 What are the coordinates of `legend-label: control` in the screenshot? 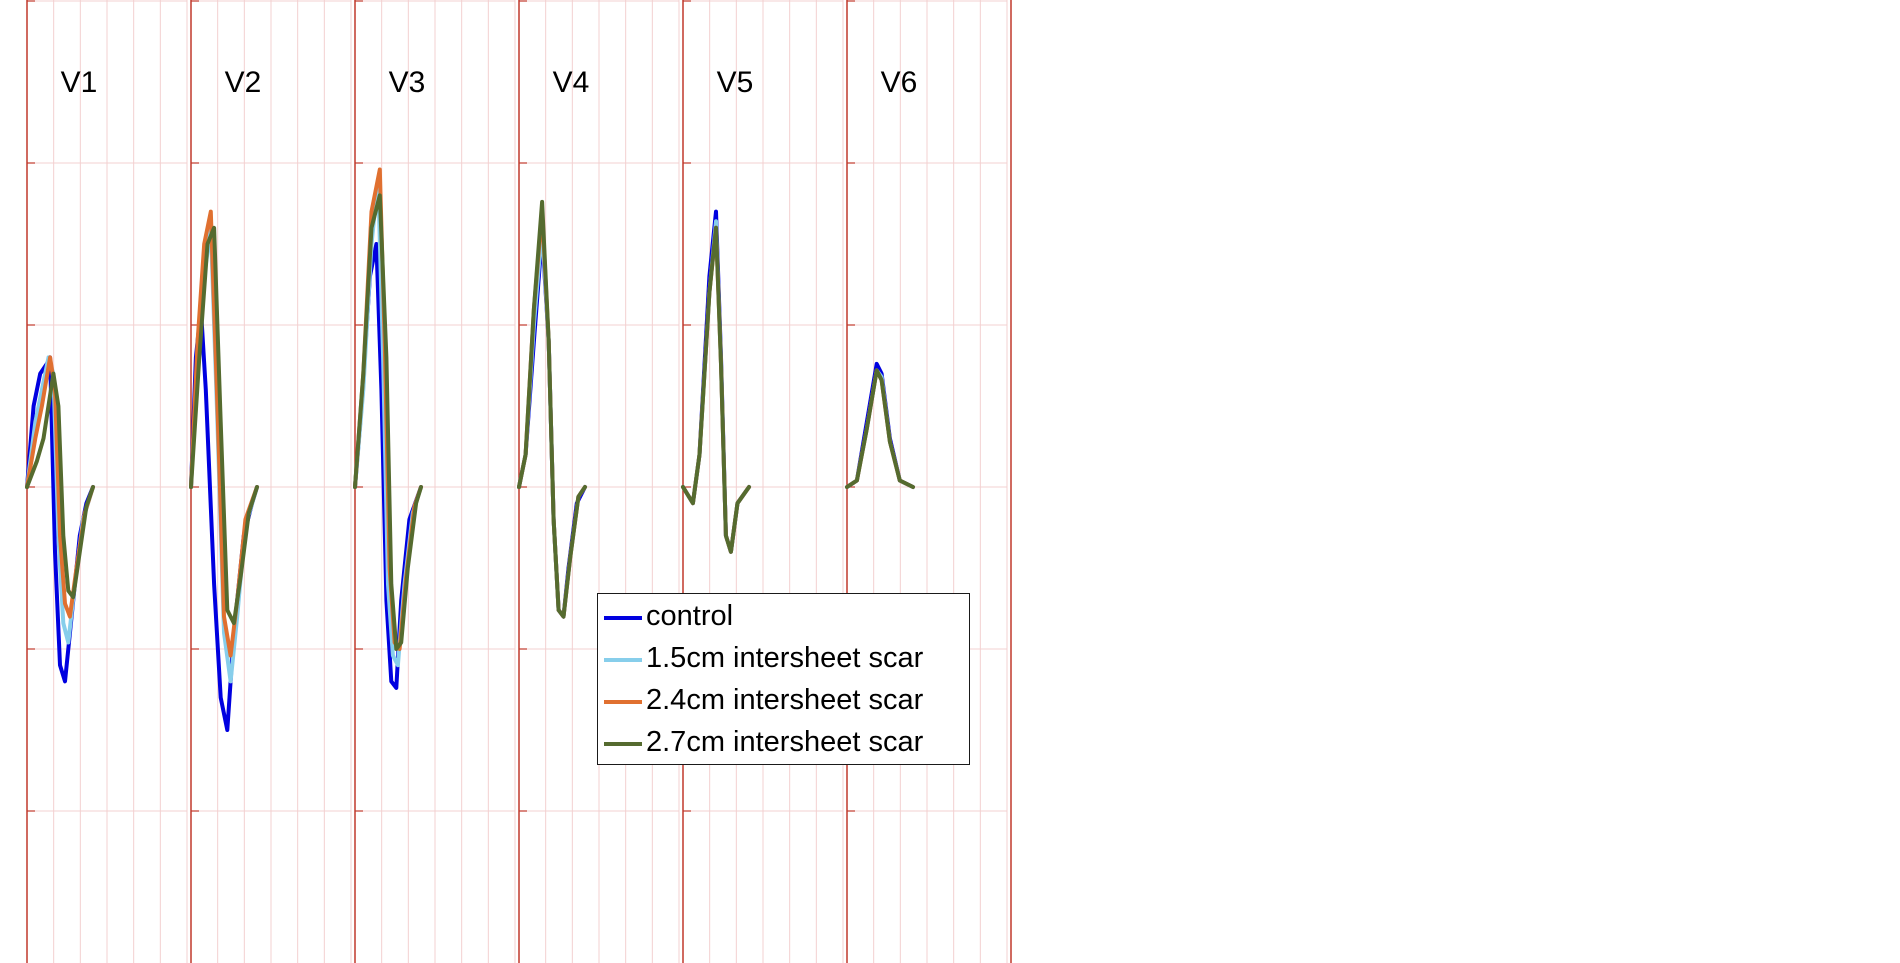 It's located at (690, 616).